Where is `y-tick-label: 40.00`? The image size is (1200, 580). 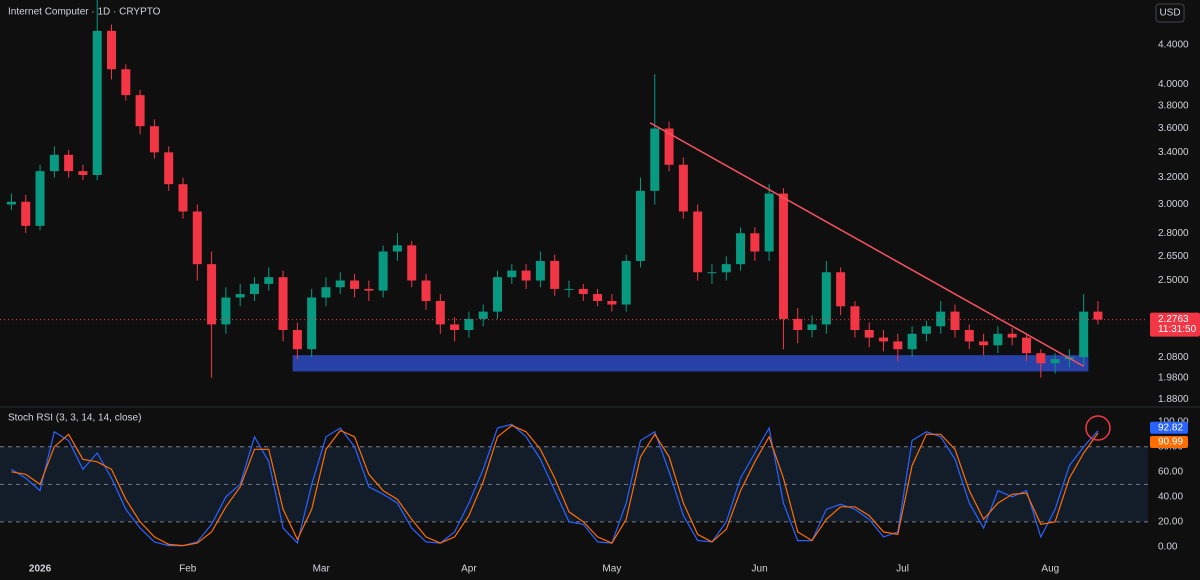 y-tick-label: 40.00 is located at coordinates (1170, 496).